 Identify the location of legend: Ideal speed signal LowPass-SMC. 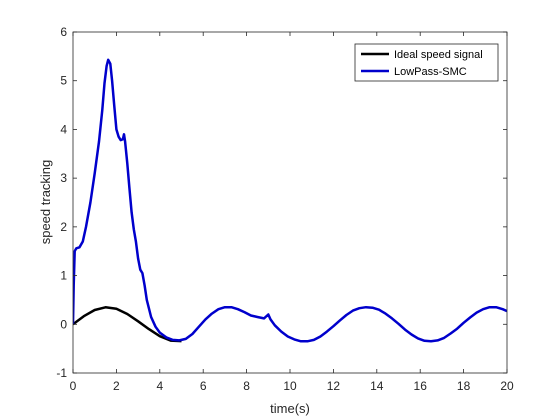
(426, 62).